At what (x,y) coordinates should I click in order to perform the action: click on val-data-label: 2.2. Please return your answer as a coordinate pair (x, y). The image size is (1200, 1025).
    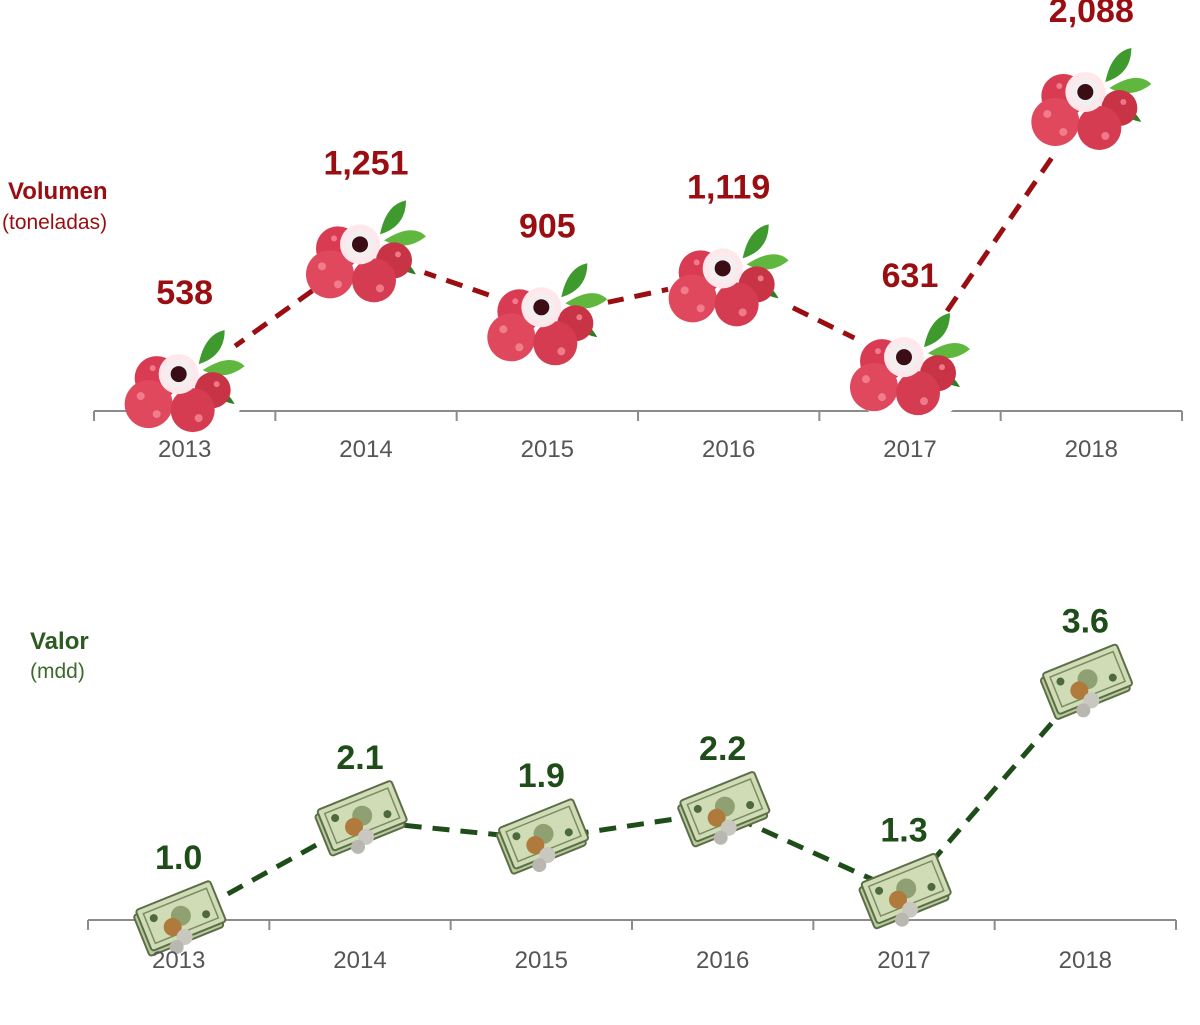
    Looking at the image, I should click on (722, 749).